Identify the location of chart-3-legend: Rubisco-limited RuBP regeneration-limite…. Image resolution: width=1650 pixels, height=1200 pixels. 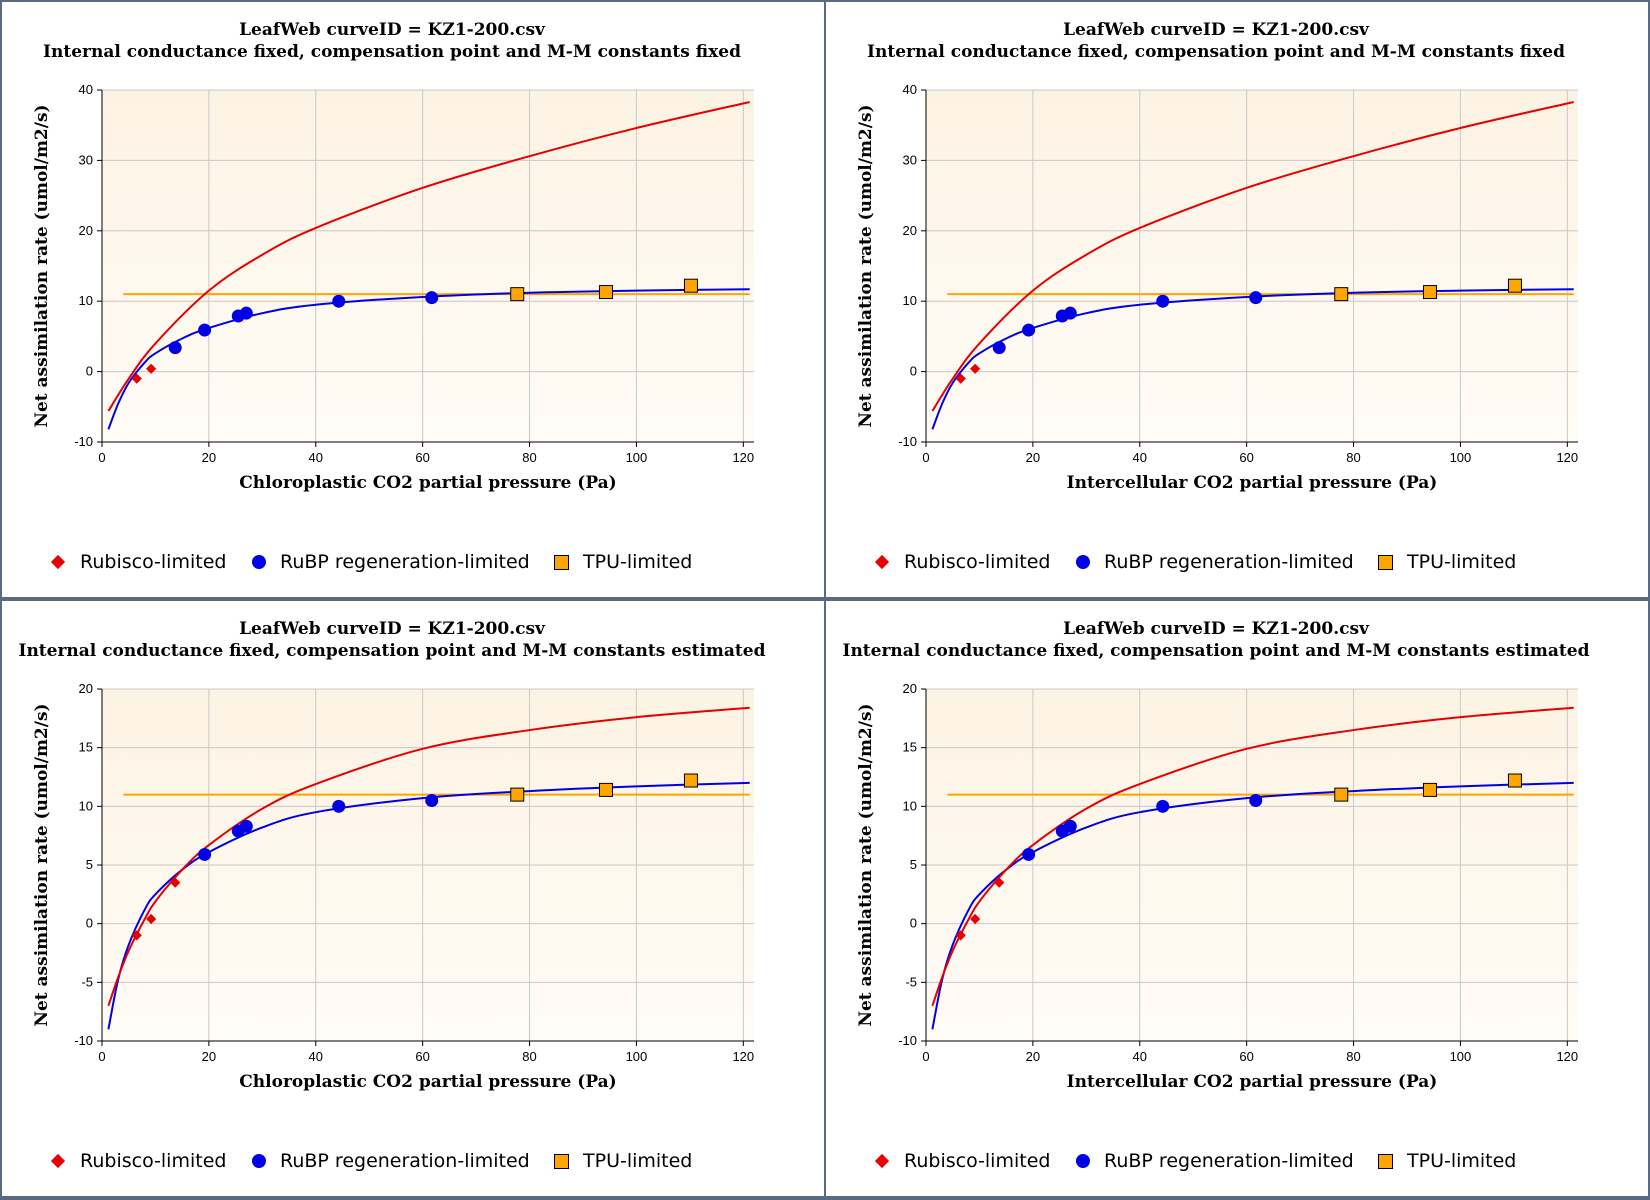
(413, 1161).